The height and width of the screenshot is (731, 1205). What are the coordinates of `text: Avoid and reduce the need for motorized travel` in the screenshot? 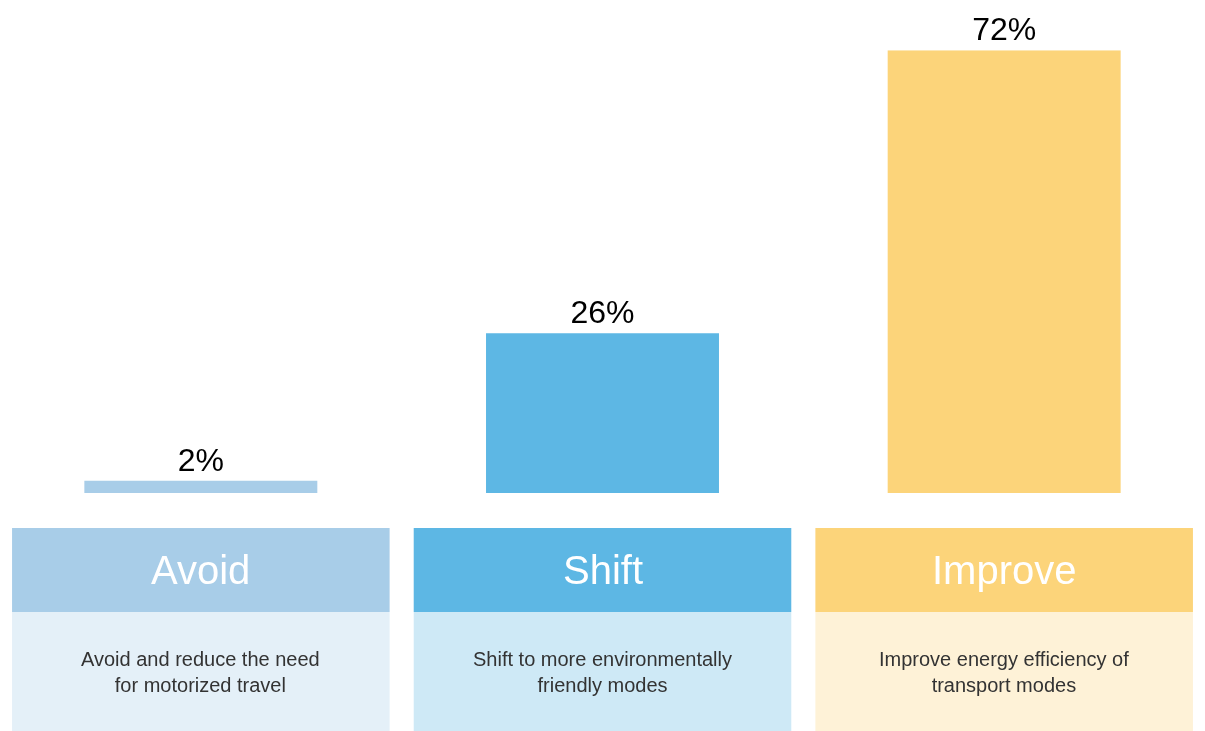 It's located at (200, 672).